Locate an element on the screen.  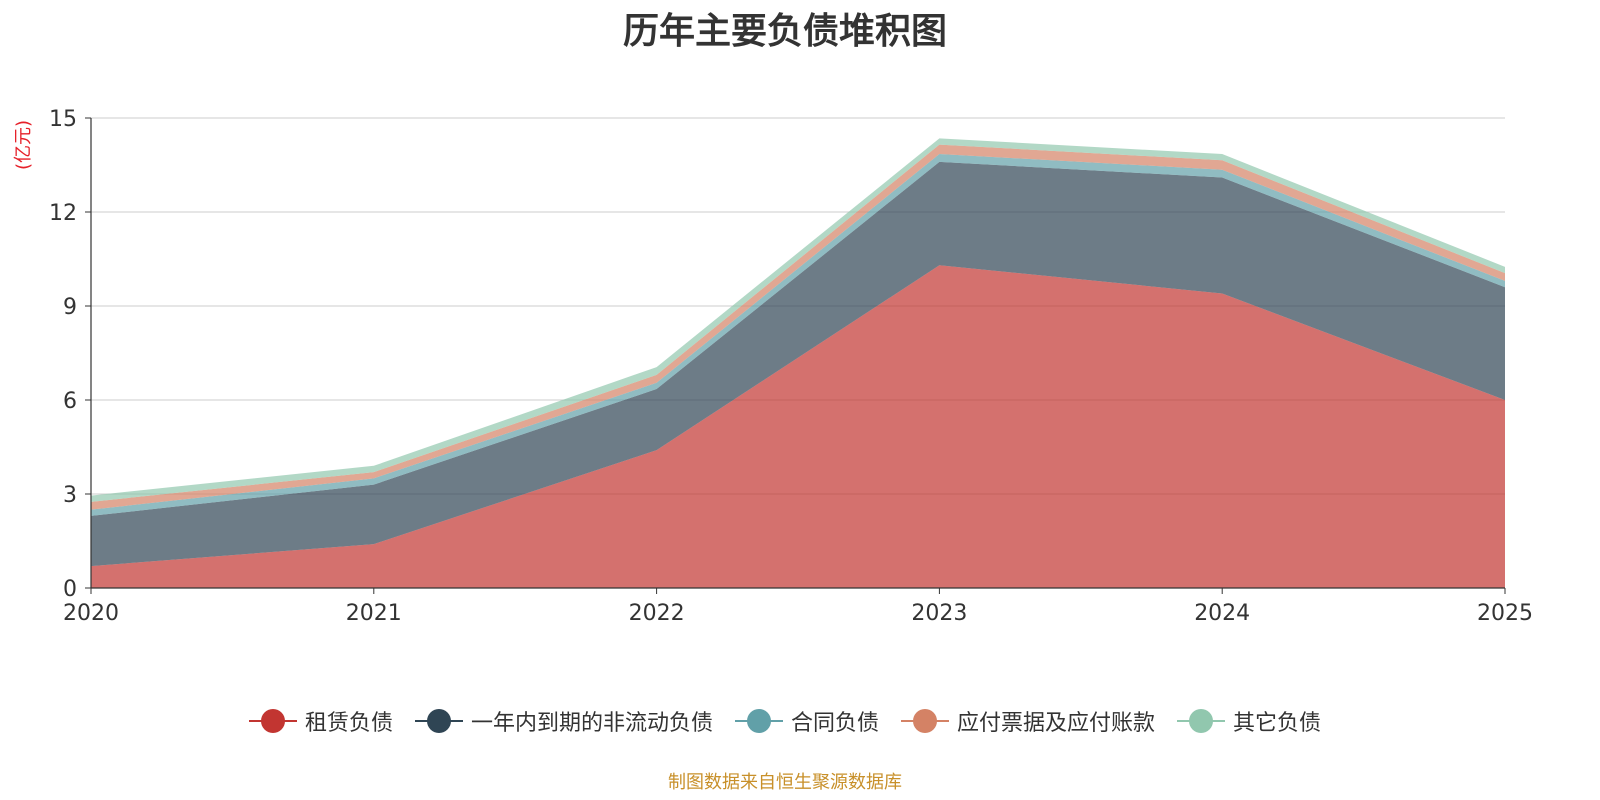
legend-item-1: 租赁负债 is located at coordinates (320, 721).